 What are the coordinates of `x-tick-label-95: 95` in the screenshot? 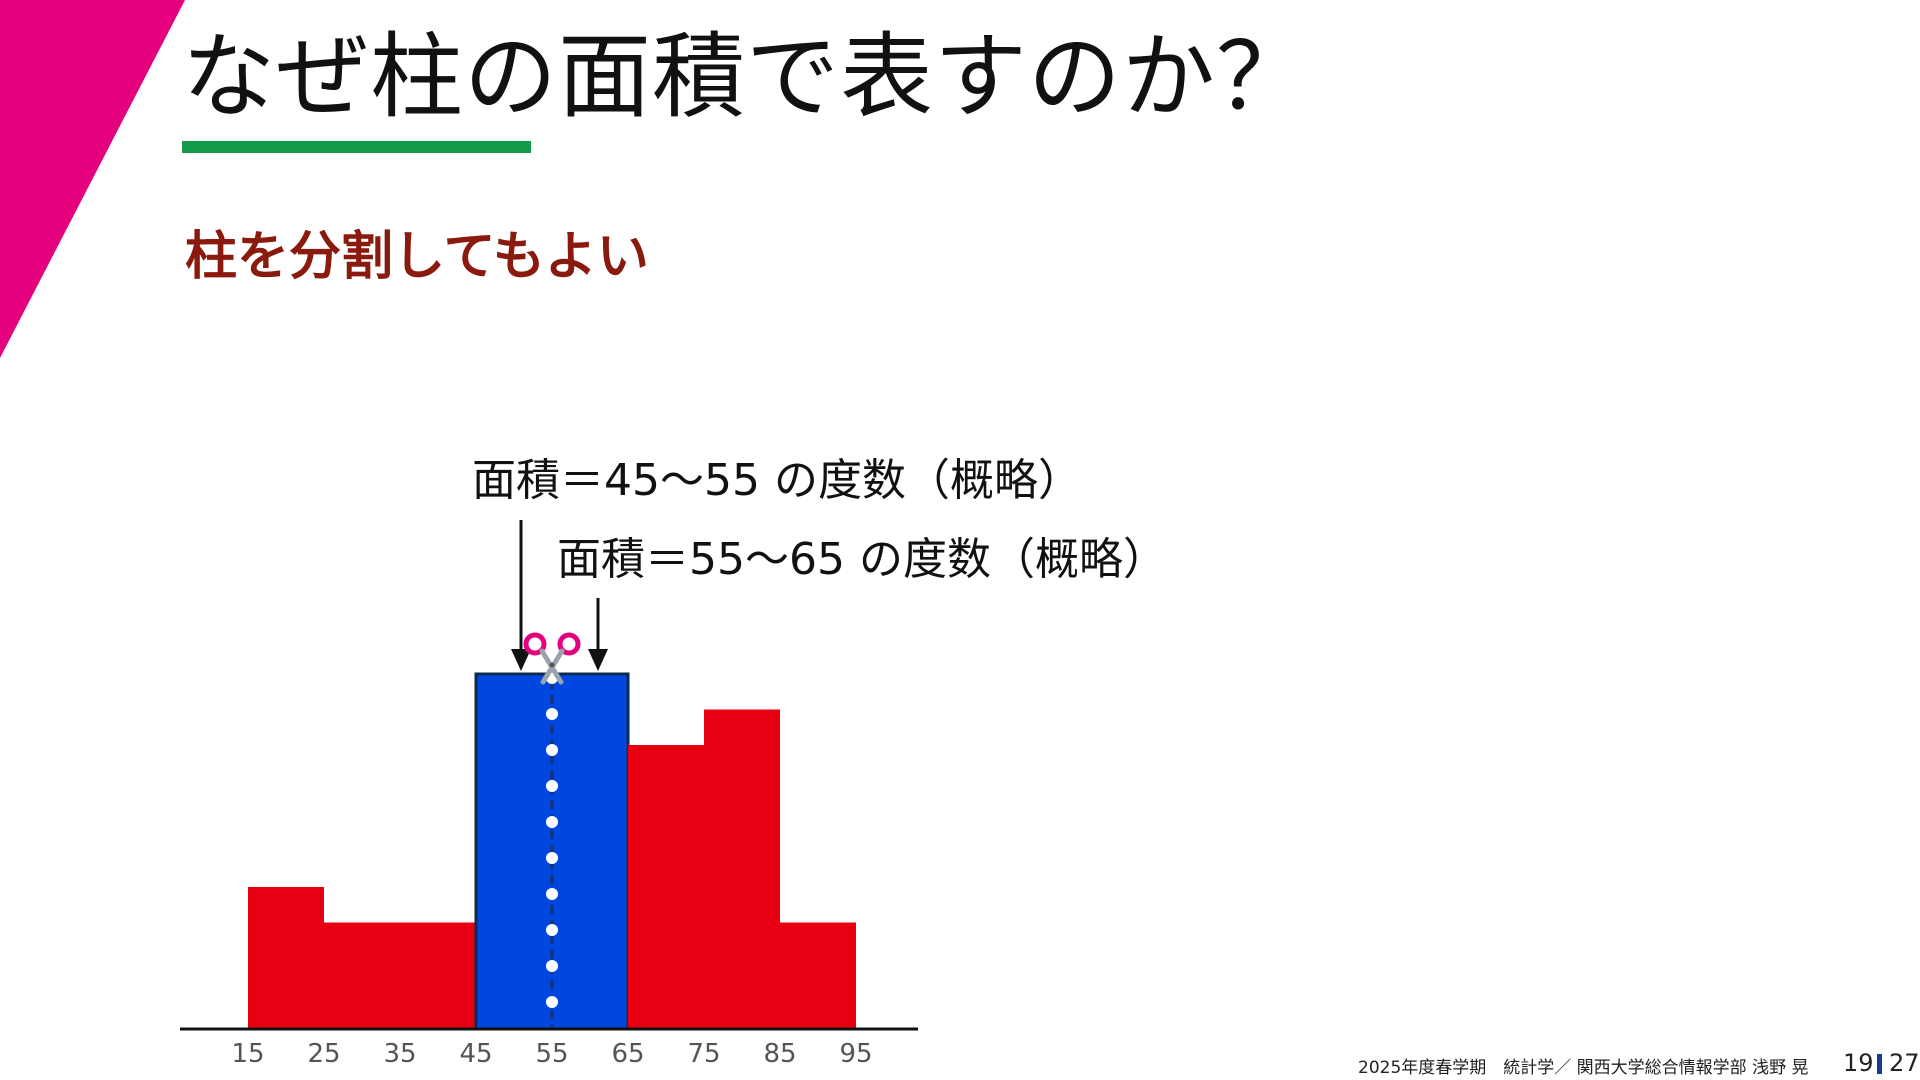 It's located at (855, 1054).